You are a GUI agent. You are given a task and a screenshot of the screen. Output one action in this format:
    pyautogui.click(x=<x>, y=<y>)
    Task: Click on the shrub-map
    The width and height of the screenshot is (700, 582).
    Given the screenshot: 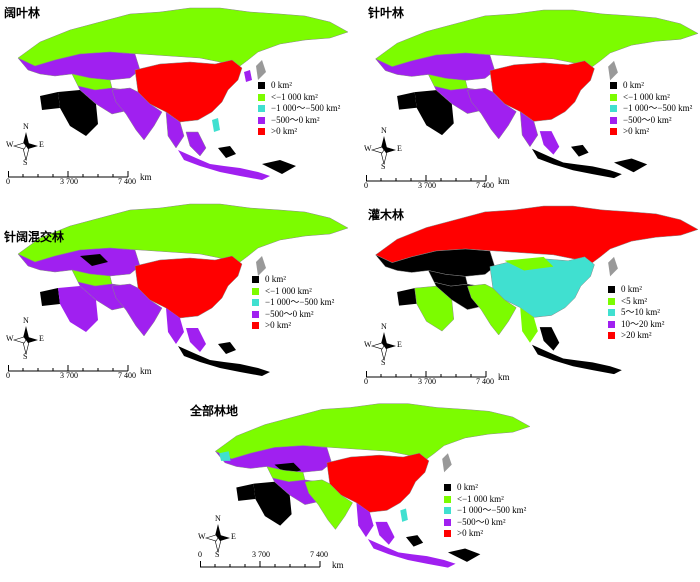 What is the action you would take?
    pyautogui.click(x=537, y=290)
    